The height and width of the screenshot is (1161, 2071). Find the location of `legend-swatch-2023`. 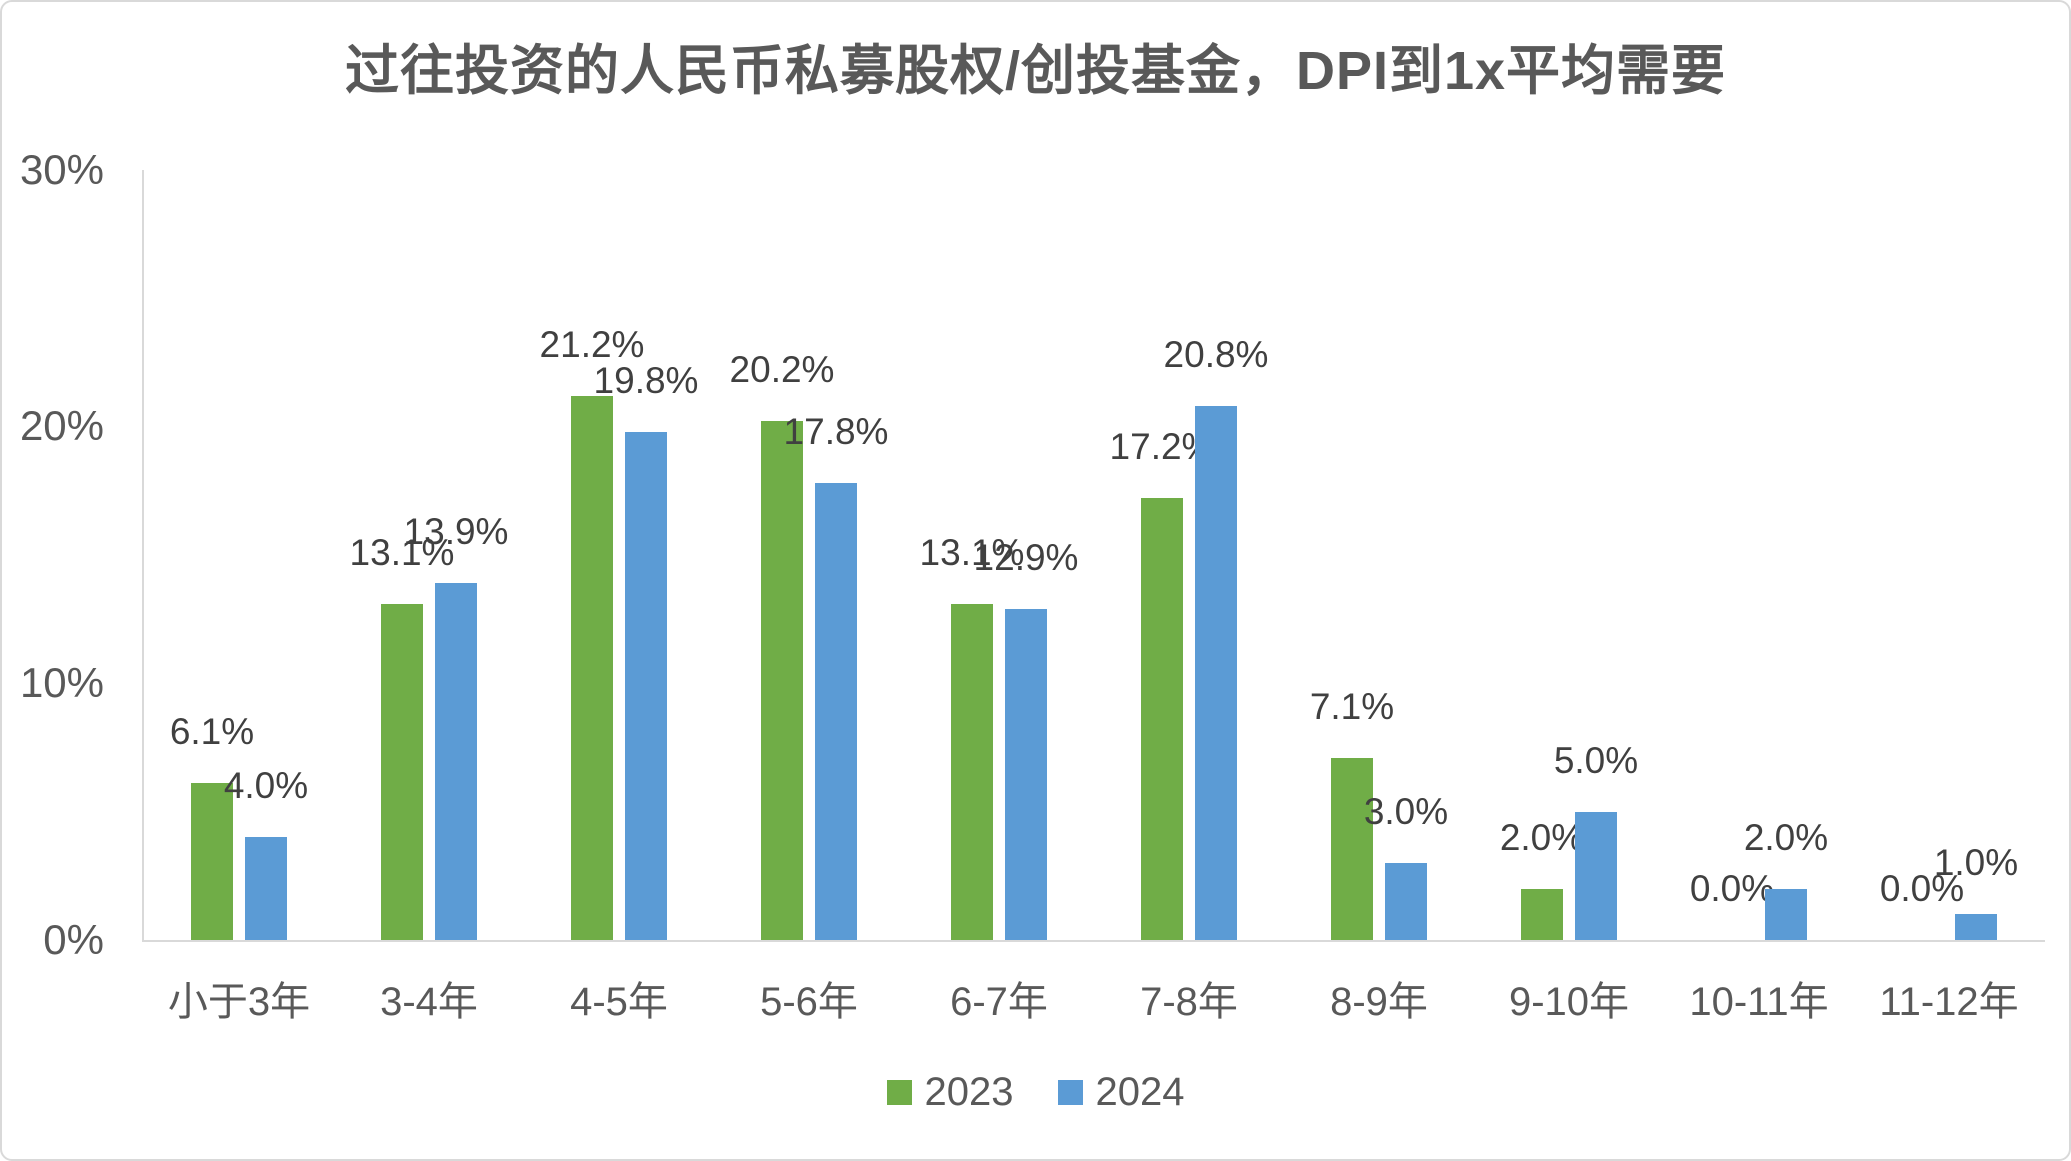

legend-swatch-2023 is located at coordinates (899, 1092).